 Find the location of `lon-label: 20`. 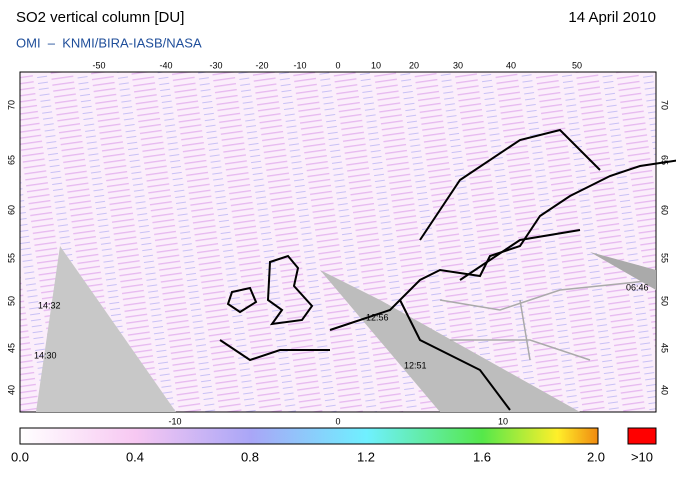

lon-label: 20 is located at coordinates (414, 65).